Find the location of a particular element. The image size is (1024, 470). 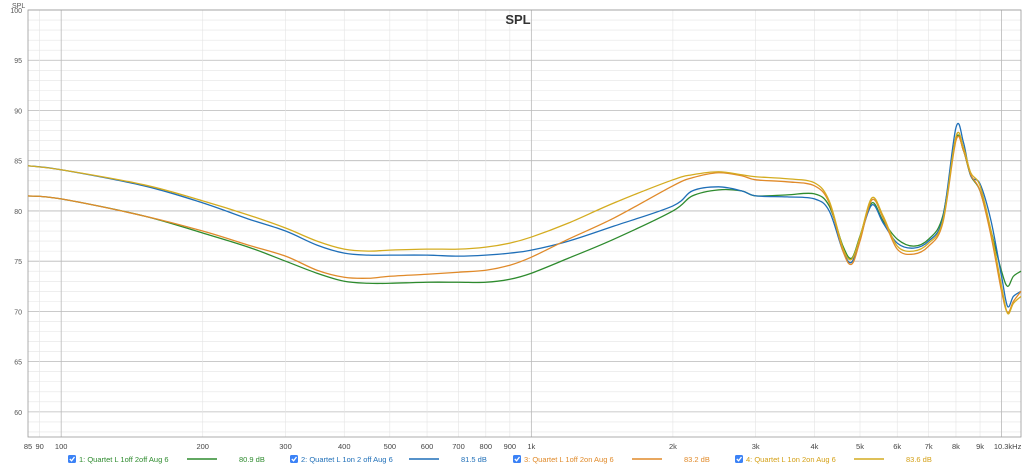

legend-value-3: 83.2 dB is located at coordinates (697, 459).